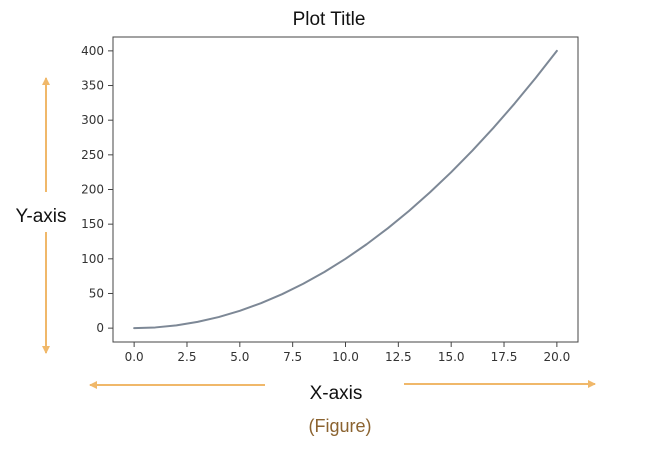 Image resolution: width=662 pixels, height=450 pixels. I want to click on y-axis-label: Y-axis, so click(40, 216).